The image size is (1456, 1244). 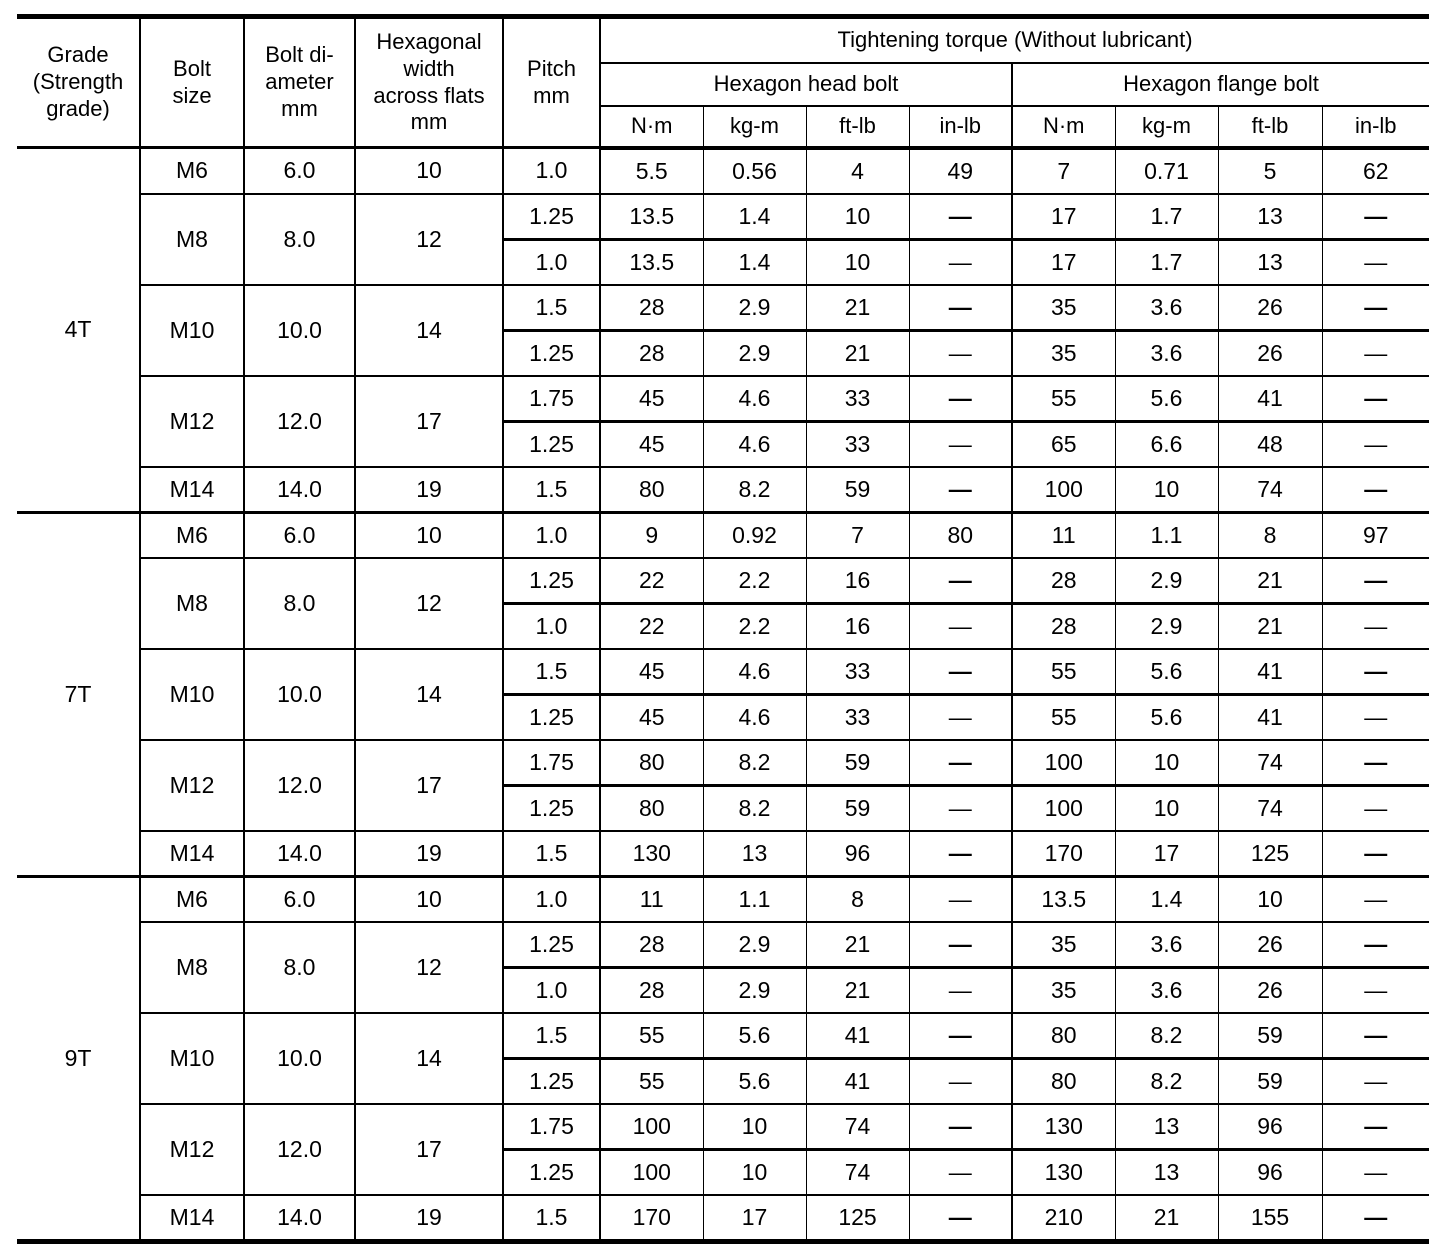 I want to click on table-row: M10 10.0 14 1.5 55 5.6 41—80 8.2 59—, so click(x=723, y=1058).